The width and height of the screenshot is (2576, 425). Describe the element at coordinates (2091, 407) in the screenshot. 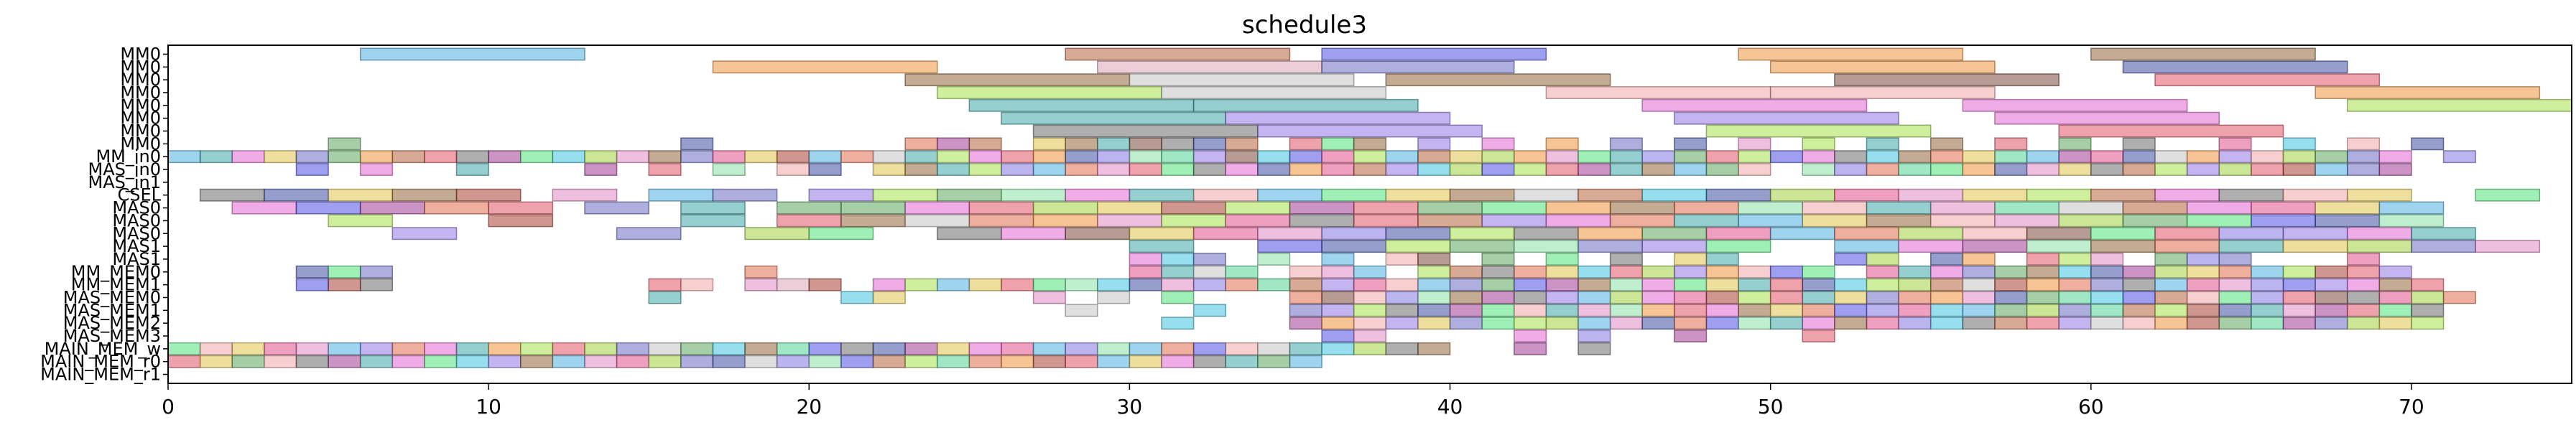

I see `x-tick-label: 60` at that location.